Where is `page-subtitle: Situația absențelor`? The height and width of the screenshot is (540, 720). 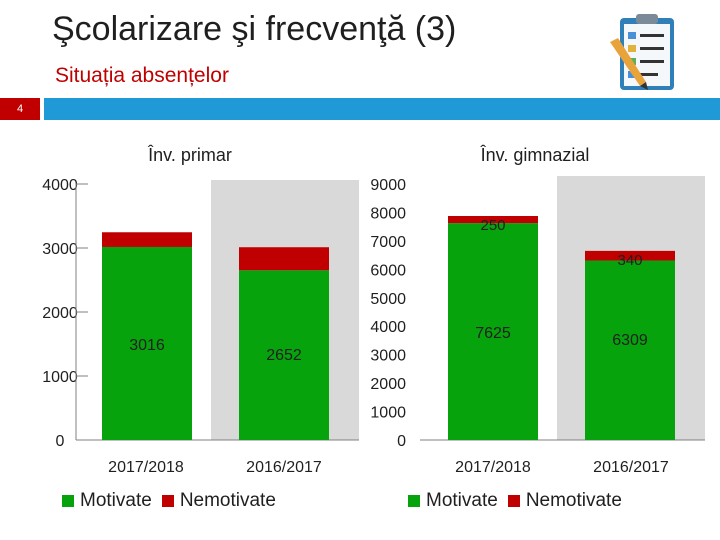 page-subtitle: Situația absențelor is located at coordinates (142, 75).